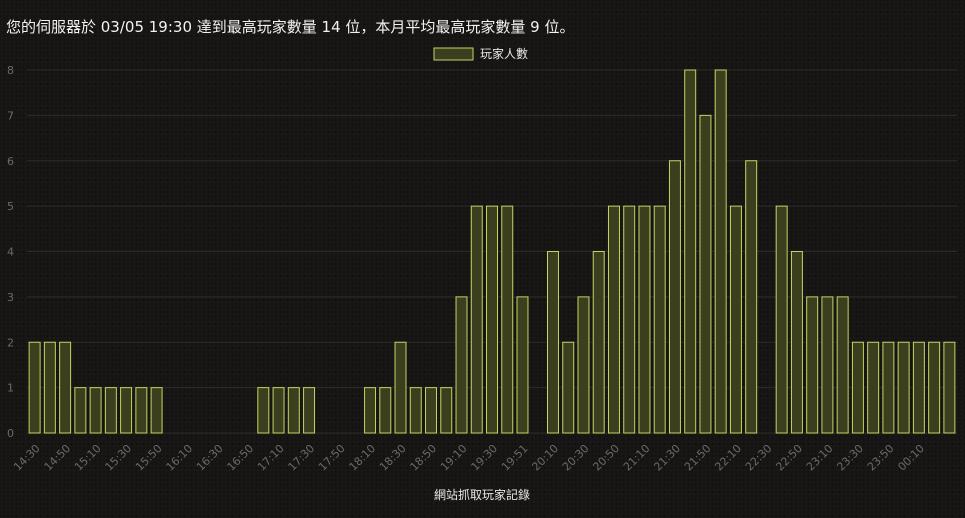  What do you see at coordinates (789, 458) in the screenshot?
I see `x-tick-label: 22:50` at bounding box center [789, 458].